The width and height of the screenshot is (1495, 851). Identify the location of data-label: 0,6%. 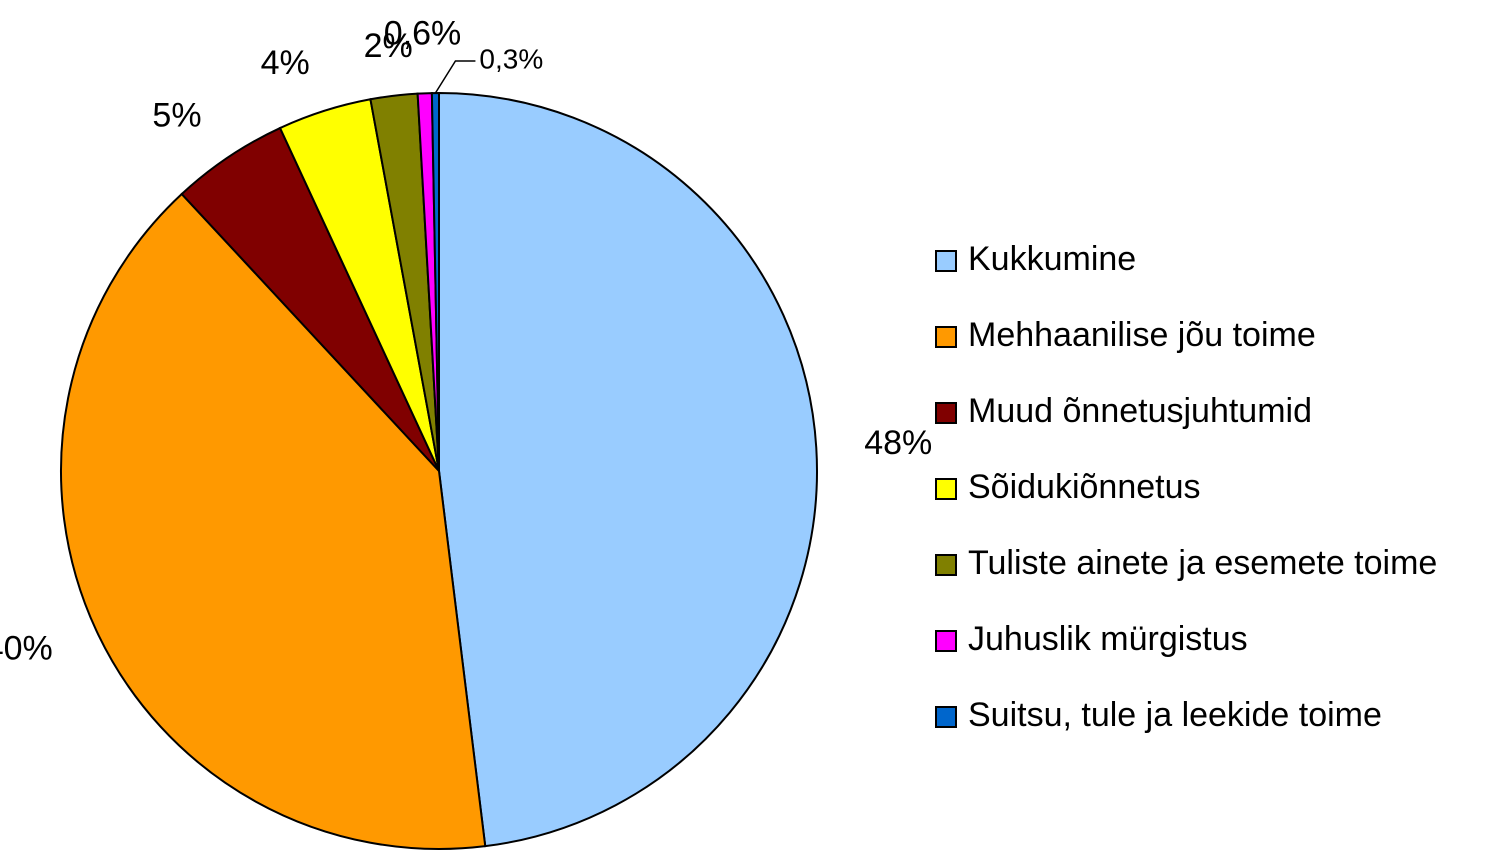
(423, 33).